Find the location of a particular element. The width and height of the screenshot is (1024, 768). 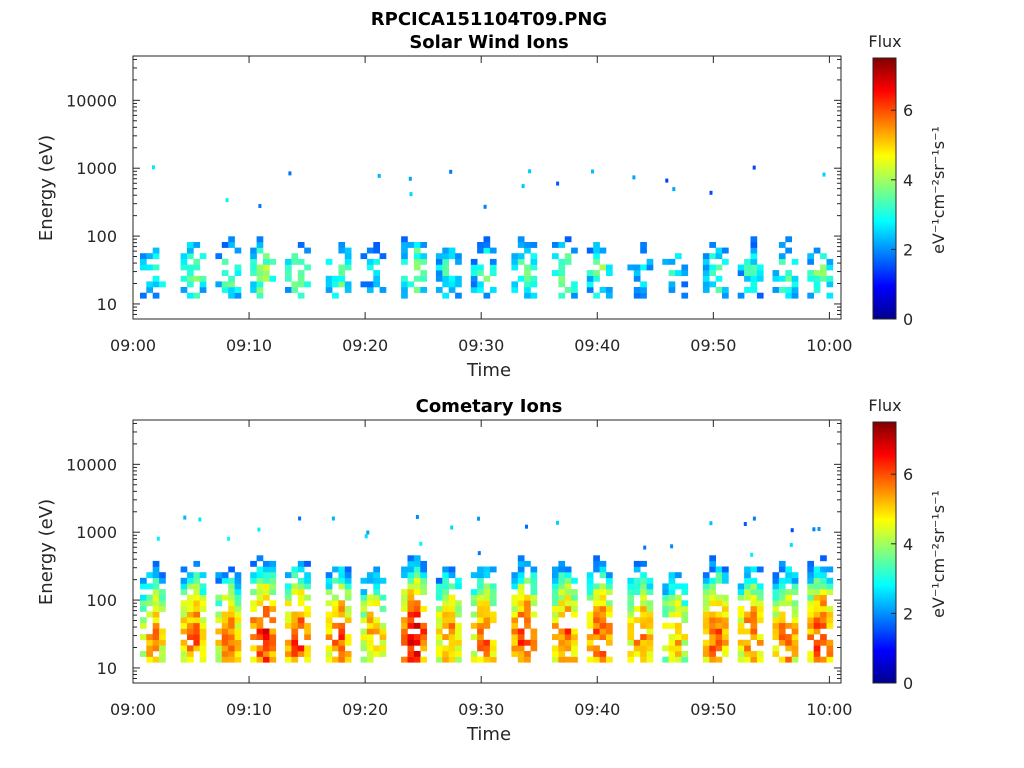

x-tick-label: 09:40 is located at coordinates (597, 345).